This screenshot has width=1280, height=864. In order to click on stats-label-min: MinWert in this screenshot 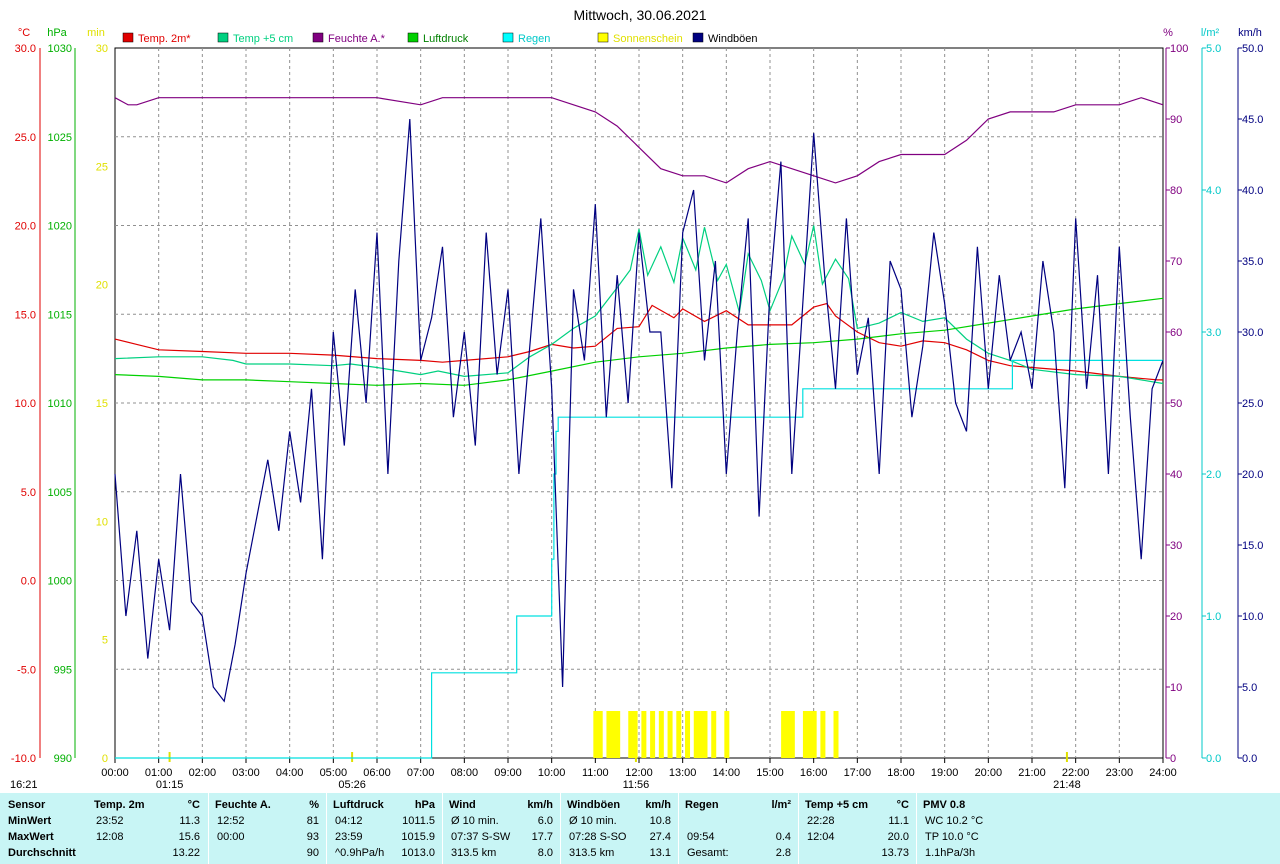, I will do `click(30, 821)`.